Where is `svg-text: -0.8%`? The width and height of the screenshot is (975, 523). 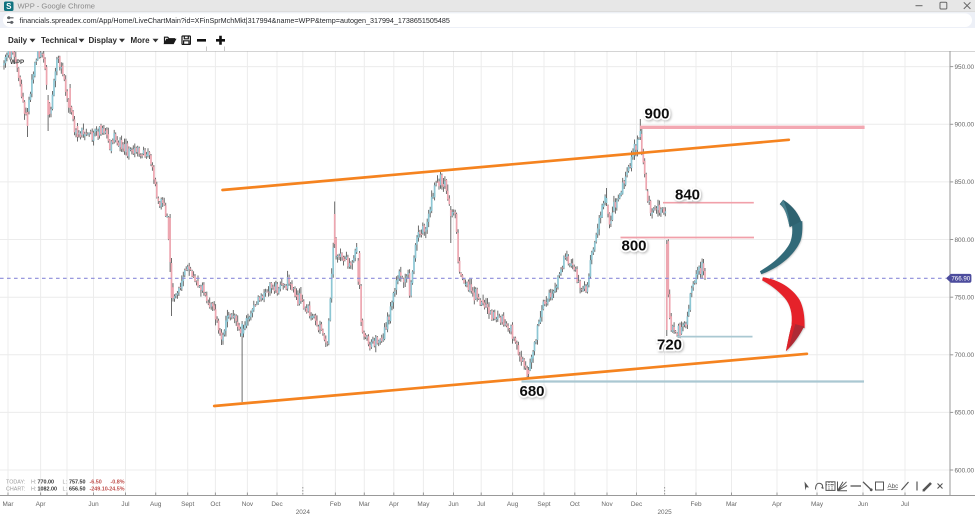 svg-text: -0.8% is located at coordinates (118, 483).